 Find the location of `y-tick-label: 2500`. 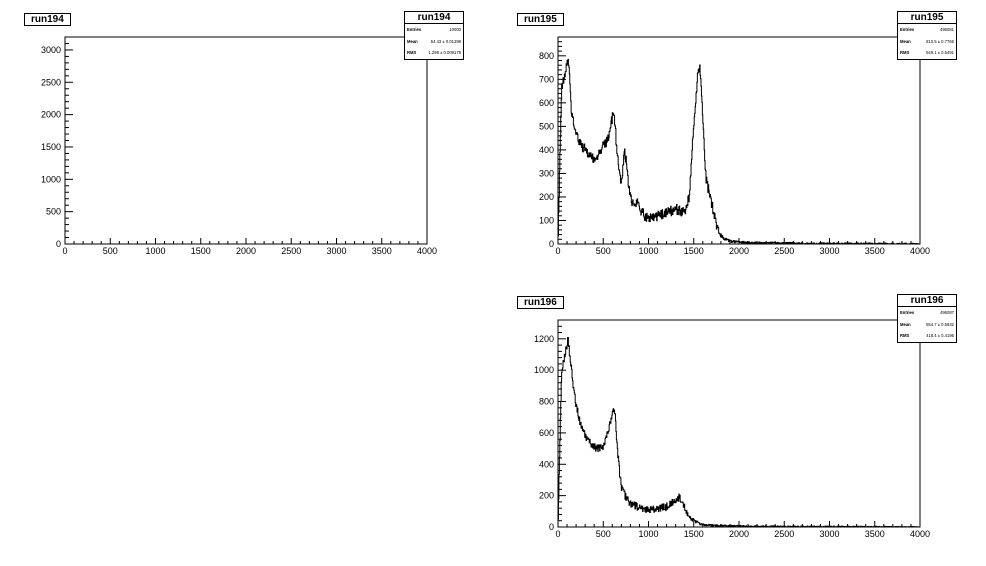

y-tick-label: 2500 is located at coordinates (51, 82).